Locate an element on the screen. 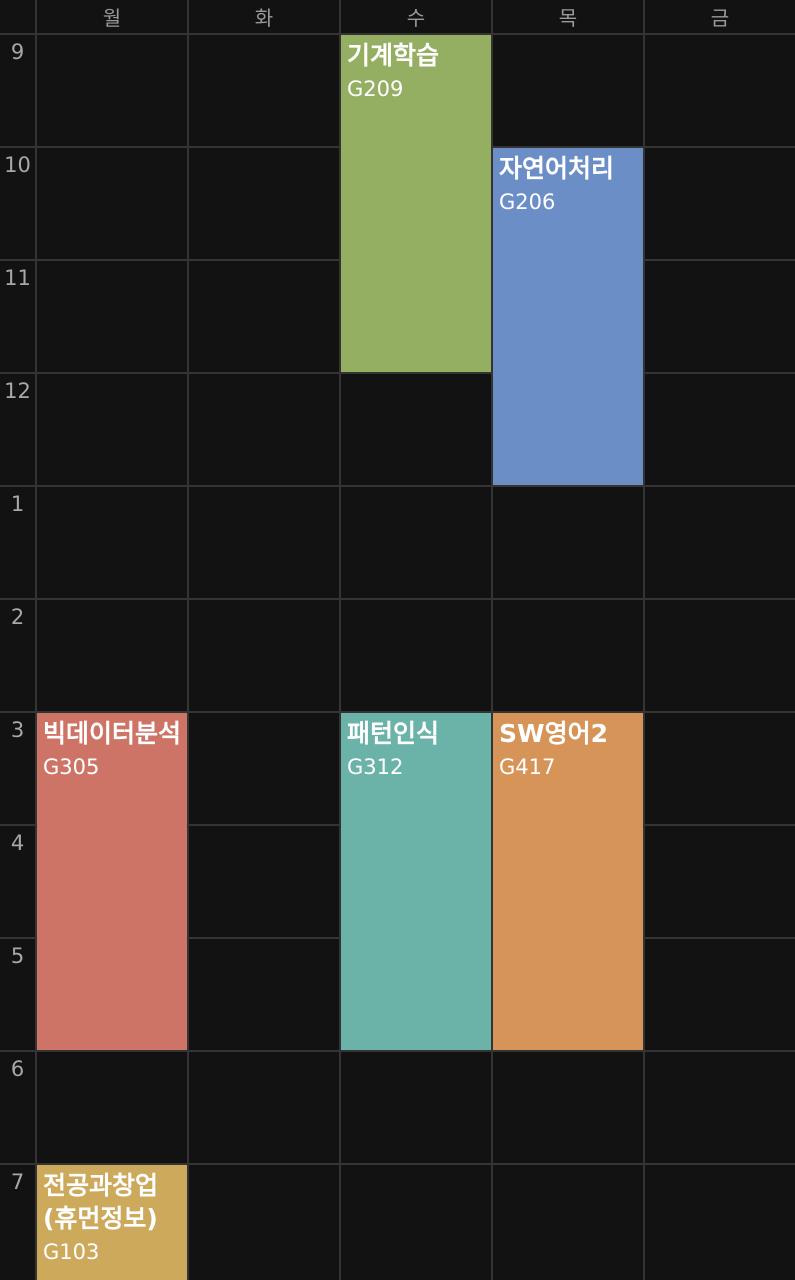  day-header-thu: 목 is located at coordinates (568, 18).